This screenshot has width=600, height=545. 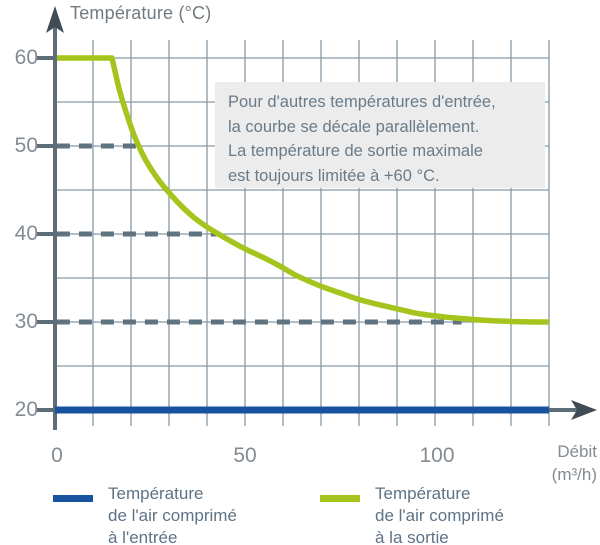 I want to click on x-axis-title: Débit (m³/h), so click(x=538, y=463).